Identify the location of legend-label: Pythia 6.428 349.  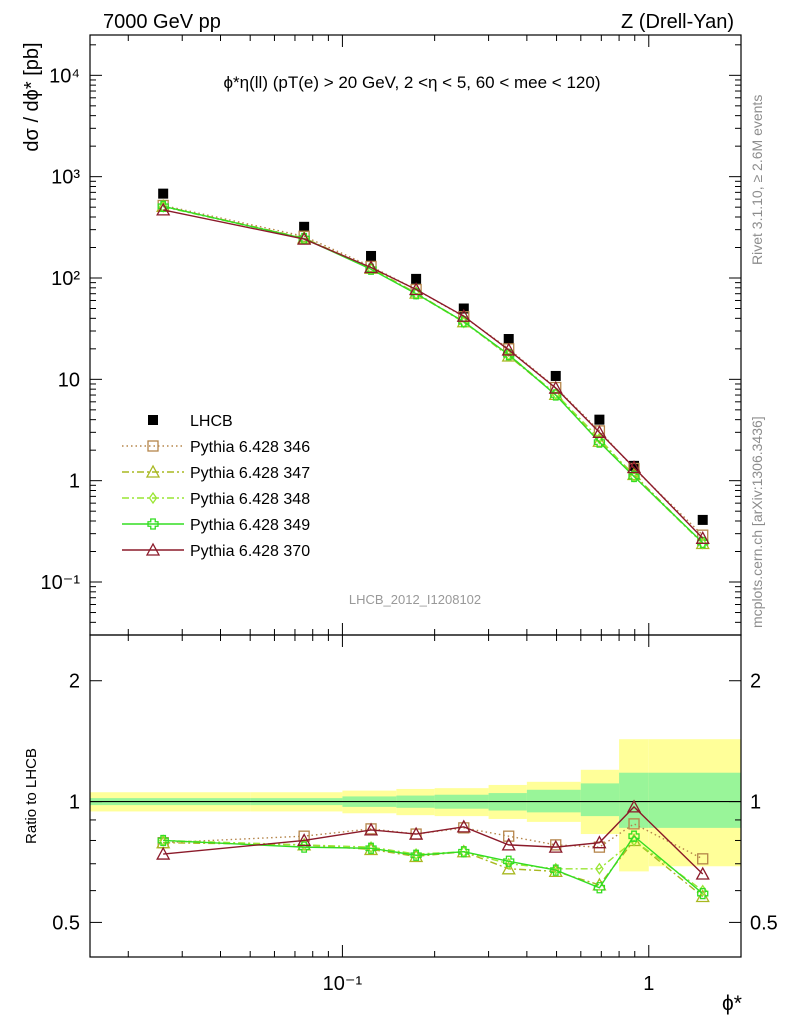
(250, 525).